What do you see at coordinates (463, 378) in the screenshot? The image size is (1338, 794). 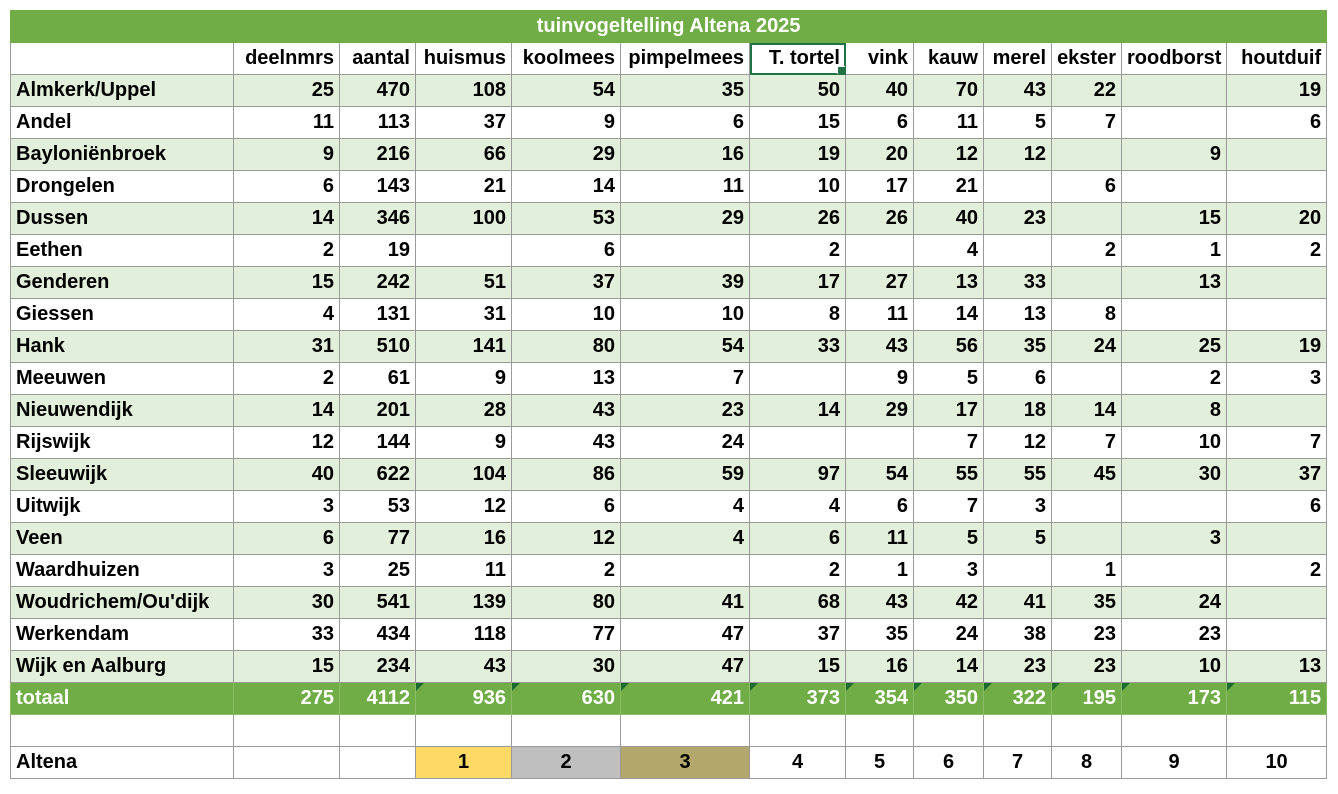 I see `count-cell: 9` at bounding box center [463, 378].